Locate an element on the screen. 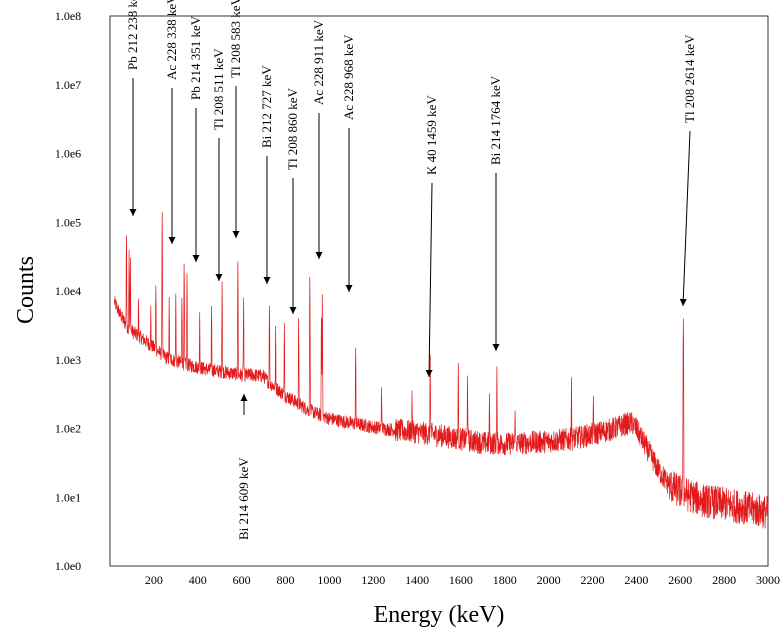  y-tick-label: 1.0e6 is located at coordinates (68, 154).